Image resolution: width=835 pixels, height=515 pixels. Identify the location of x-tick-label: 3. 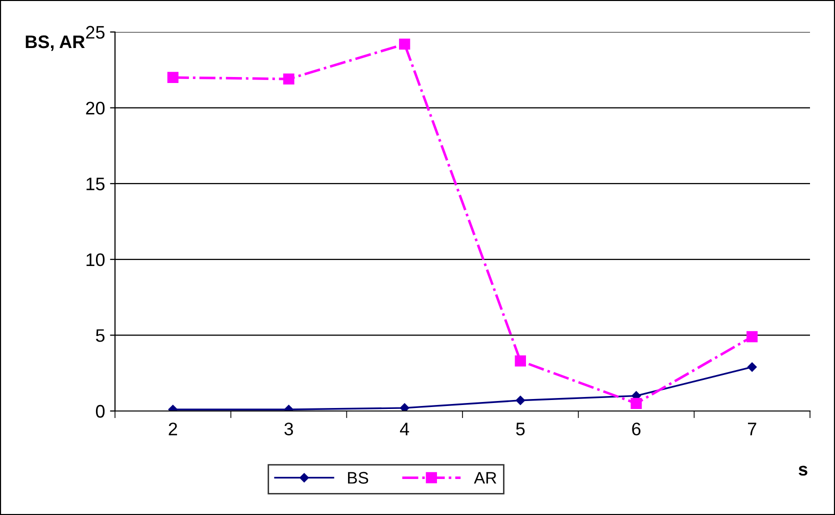
(288, 429).